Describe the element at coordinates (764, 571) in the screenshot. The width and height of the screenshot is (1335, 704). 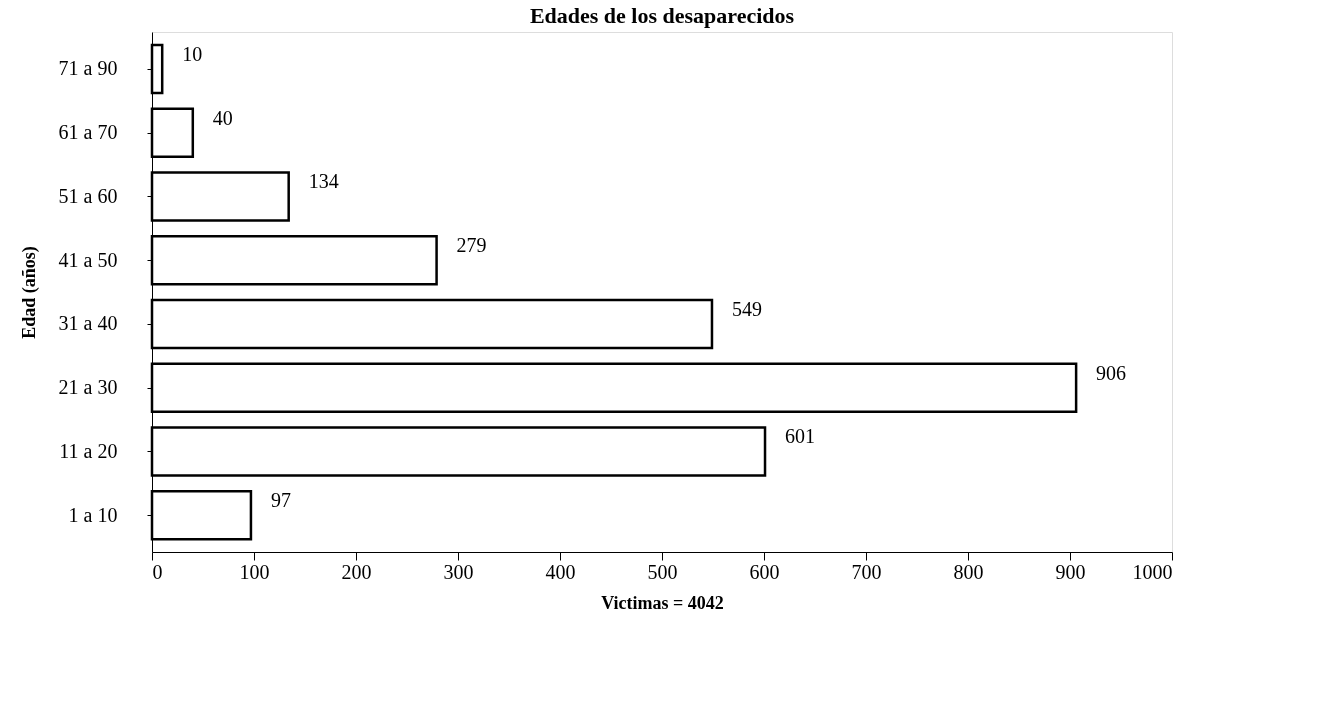
I see `x-tick-label: 600` at that location.